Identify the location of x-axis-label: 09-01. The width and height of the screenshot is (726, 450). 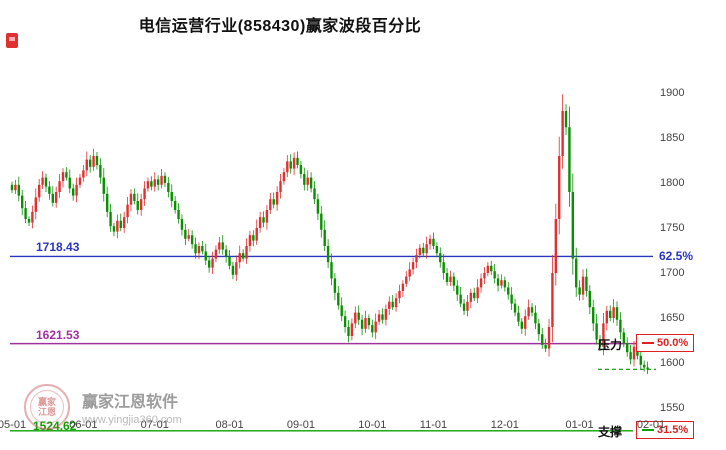
(300, 425).